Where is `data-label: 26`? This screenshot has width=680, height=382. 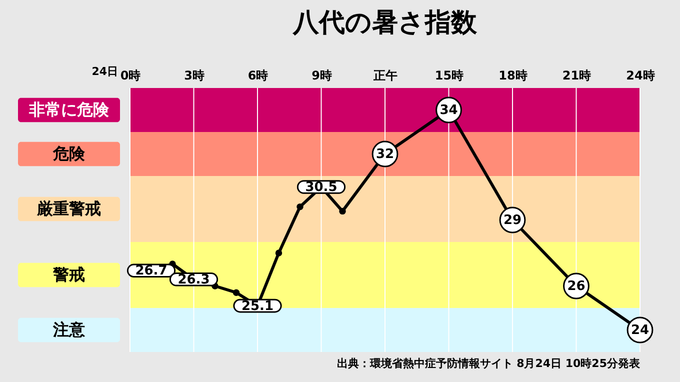
data-label: 26 is located at coordinates (576, 286).